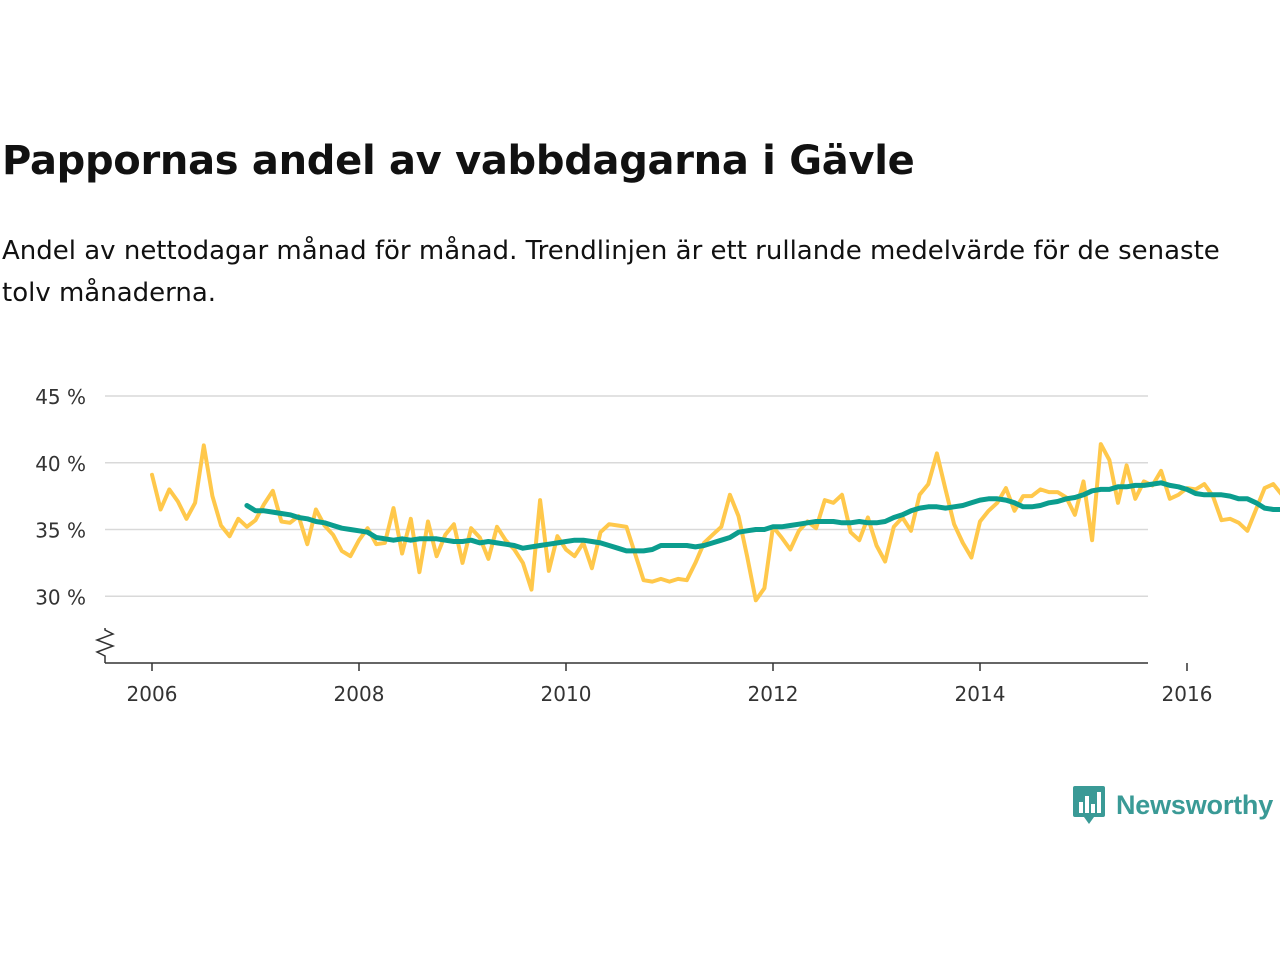  I want to click on axis-break-mark, so click(105, 645).